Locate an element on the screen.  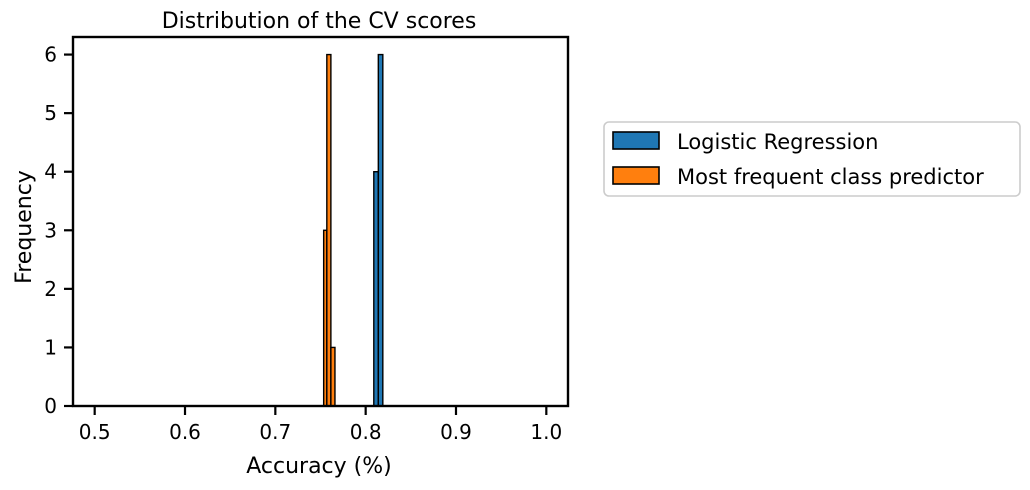
y-tick-label: 1 is located at coordinates (50, 347).